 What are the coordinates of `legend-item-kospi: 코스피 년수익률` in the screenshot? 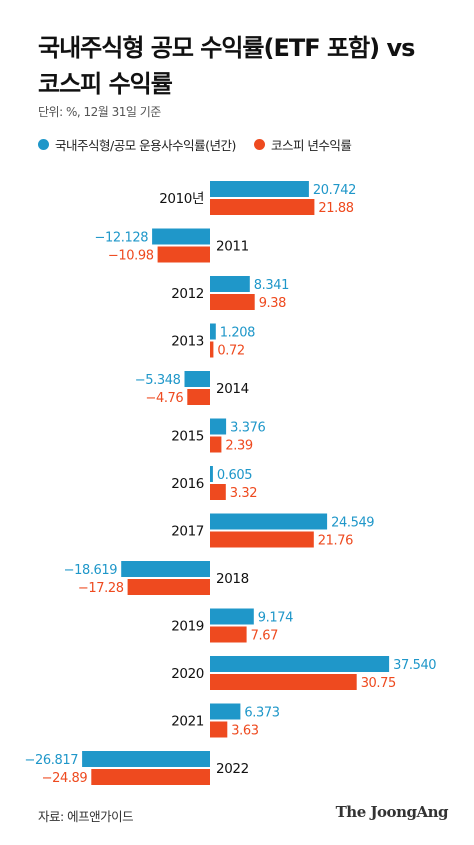 It's located at (302, 144).